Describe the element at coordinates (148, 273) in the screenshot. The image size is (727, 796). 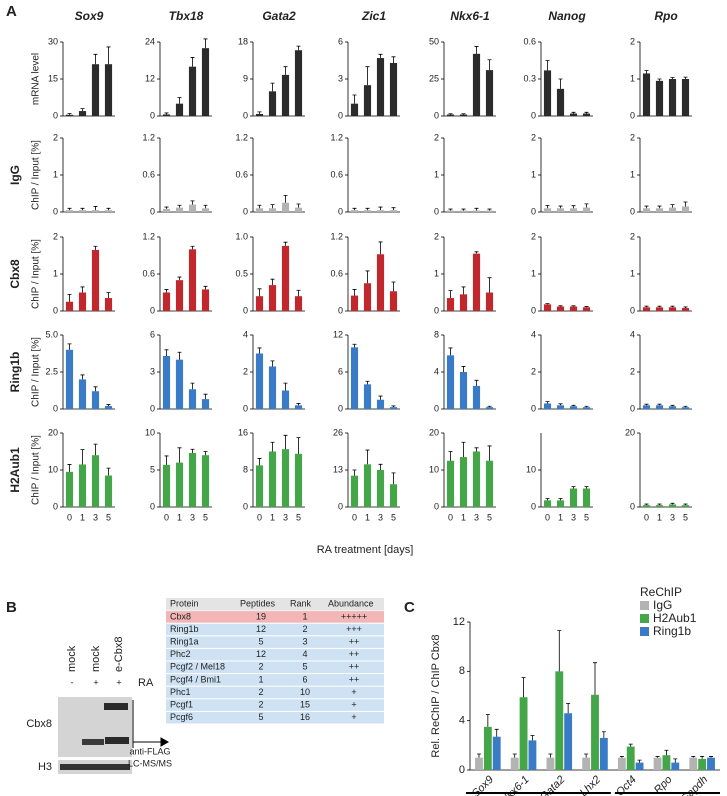
I see `y-tick-label: 0.6` at that location.